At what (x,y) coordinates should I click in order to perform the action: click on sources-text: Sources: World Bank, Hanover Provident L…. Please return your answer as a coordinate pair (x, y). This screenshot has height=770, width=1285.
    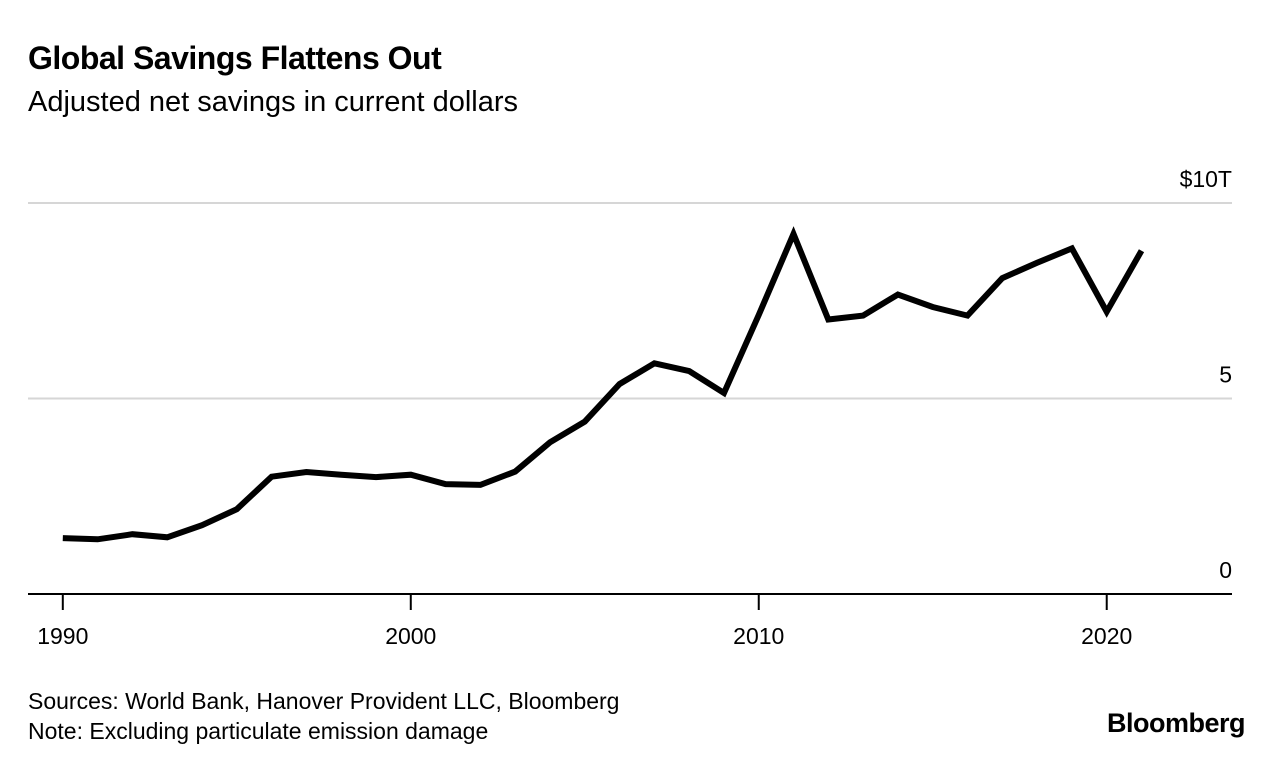
    Looking at the image, I should click on (324, 701).